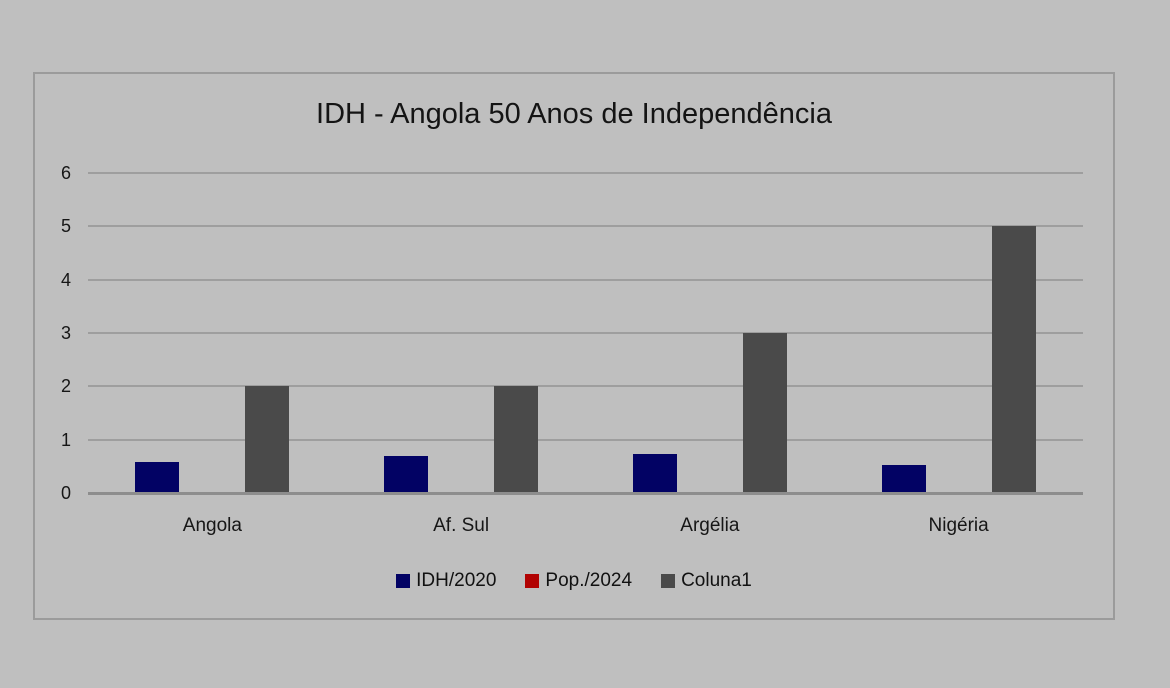  I want to click on x-axis-category-label: Argélia, so click(710, 525).